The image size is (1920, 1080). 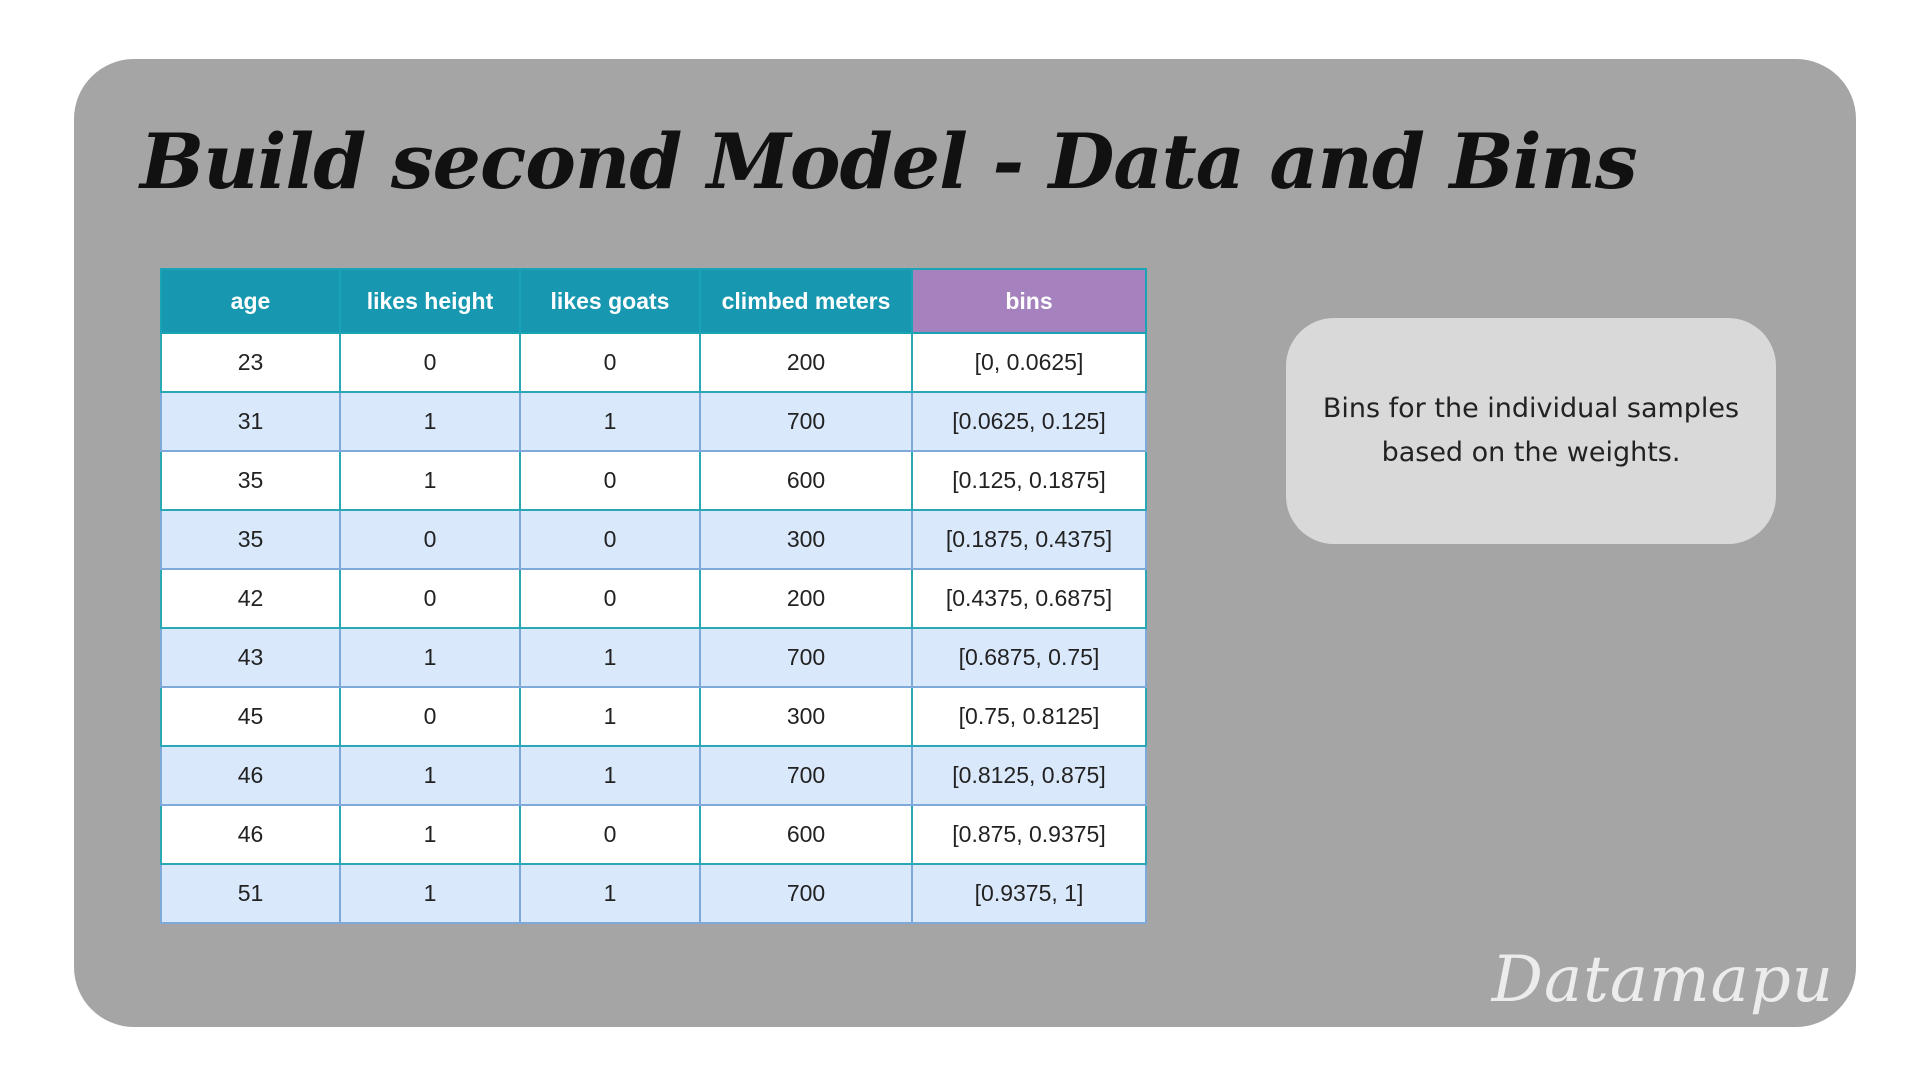 What do you see at coordinates (1662, 980) in the screenshot?
I see `watermark-logo: Datamapu` at bounding box center [1662, 980].